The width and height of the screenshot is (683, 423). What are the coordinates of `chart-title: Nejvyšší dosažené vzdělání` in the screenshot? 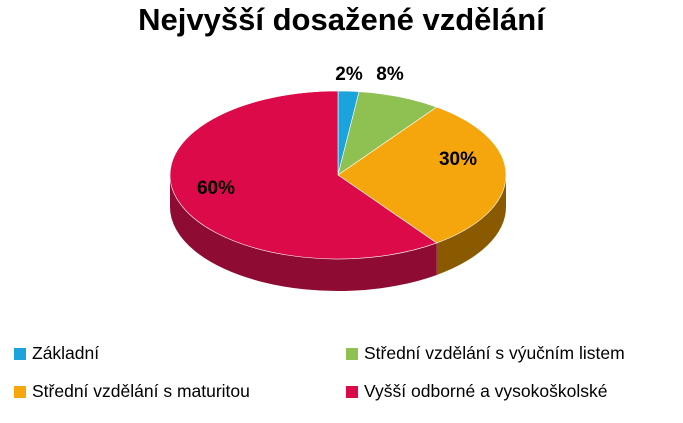 It's located at (341, 19).